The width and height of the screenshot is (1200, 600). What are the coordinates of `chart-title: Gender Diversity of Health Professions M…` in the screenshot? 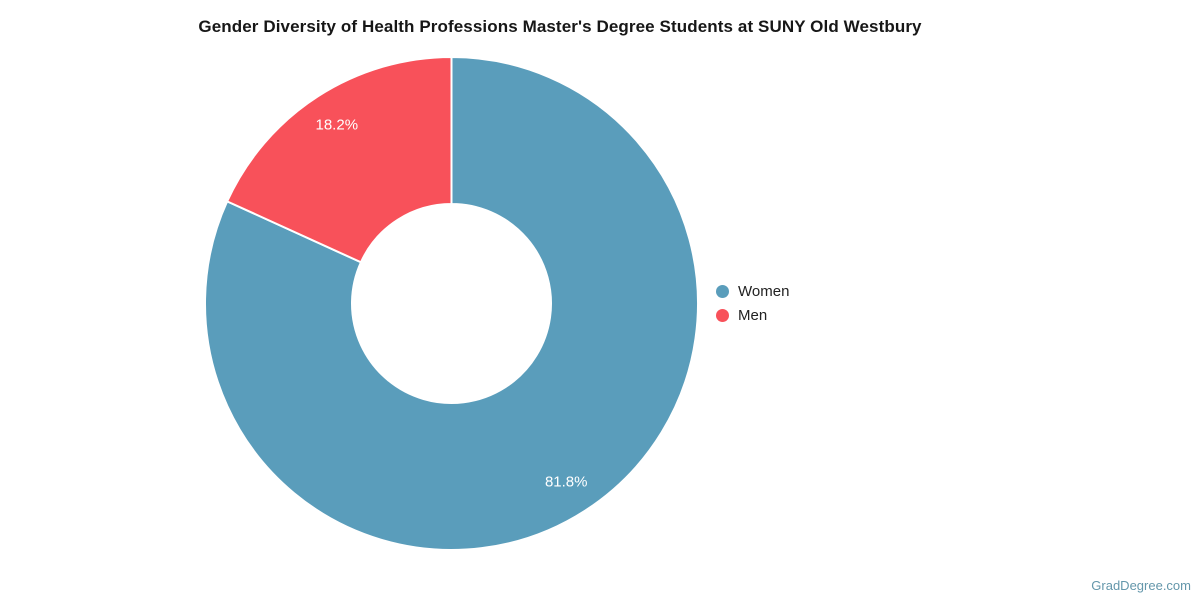 It's located at (560, 26).